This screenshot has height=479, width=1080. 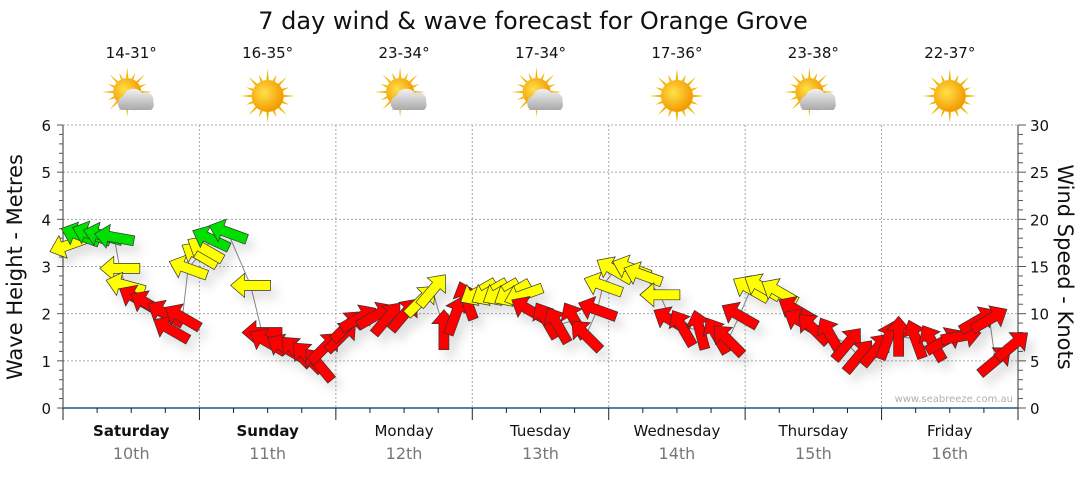 I want to click on day-name-label: Monday, so click(x=403, y=431).